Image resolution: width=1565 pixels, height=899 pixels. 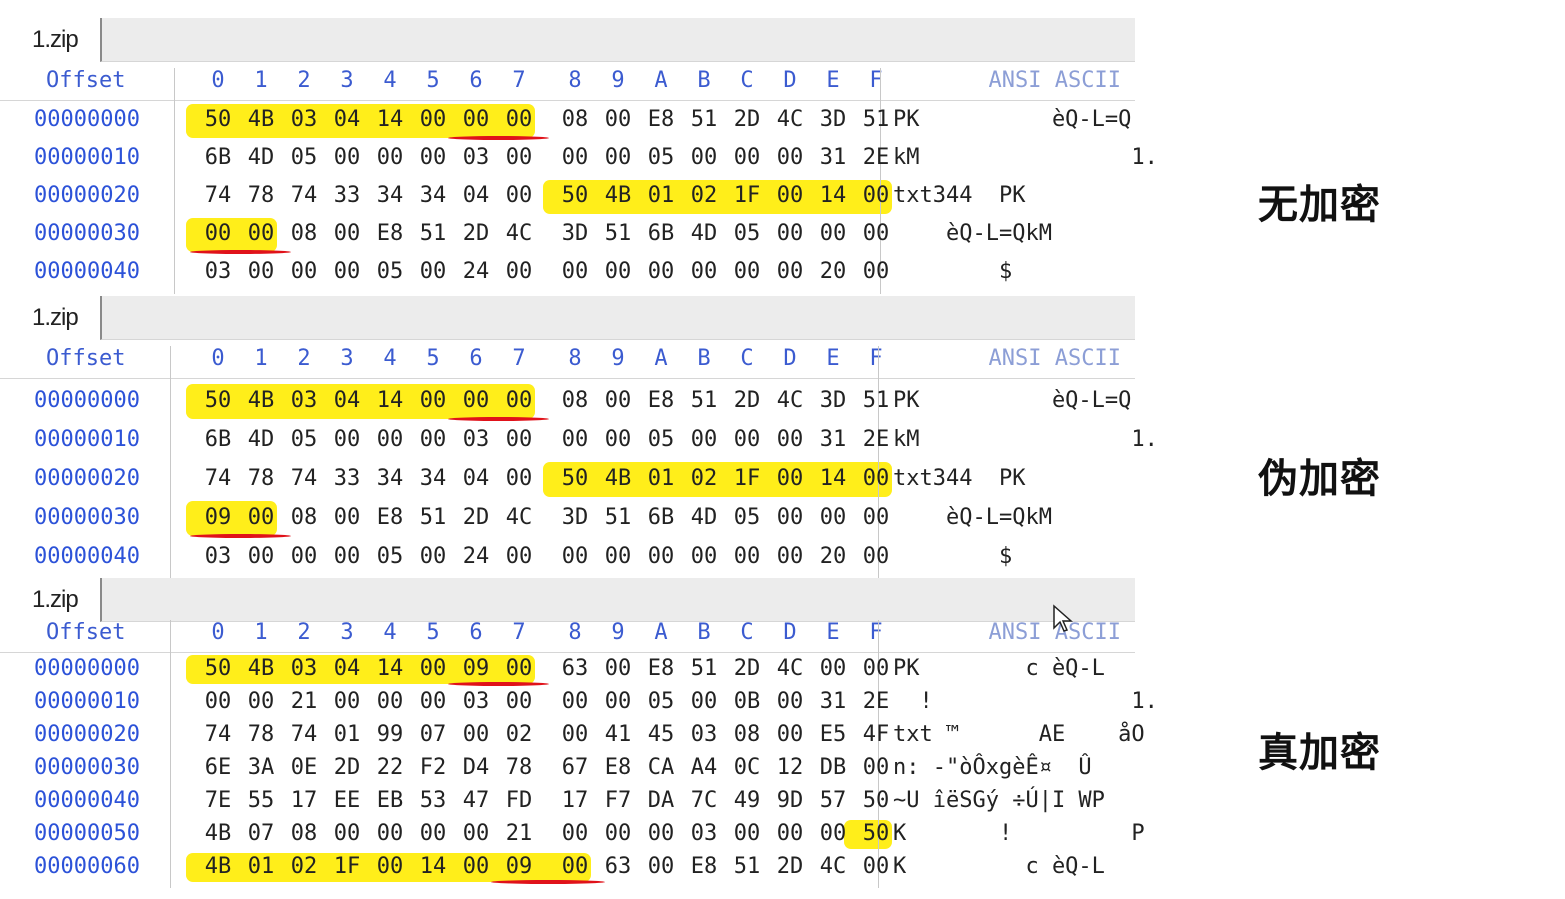 I want to click on hex-byte: 9D, so click(x=790, y=800).